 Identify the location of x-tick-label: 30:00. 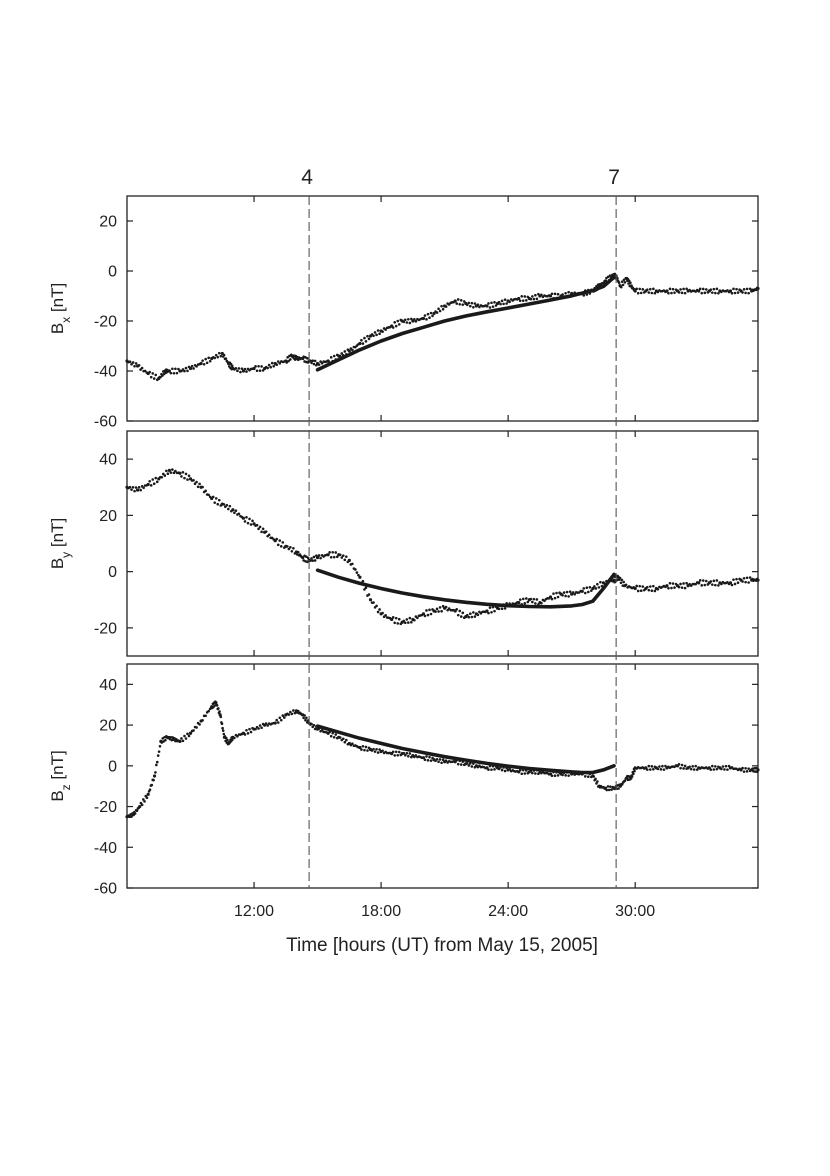
(635, 911).